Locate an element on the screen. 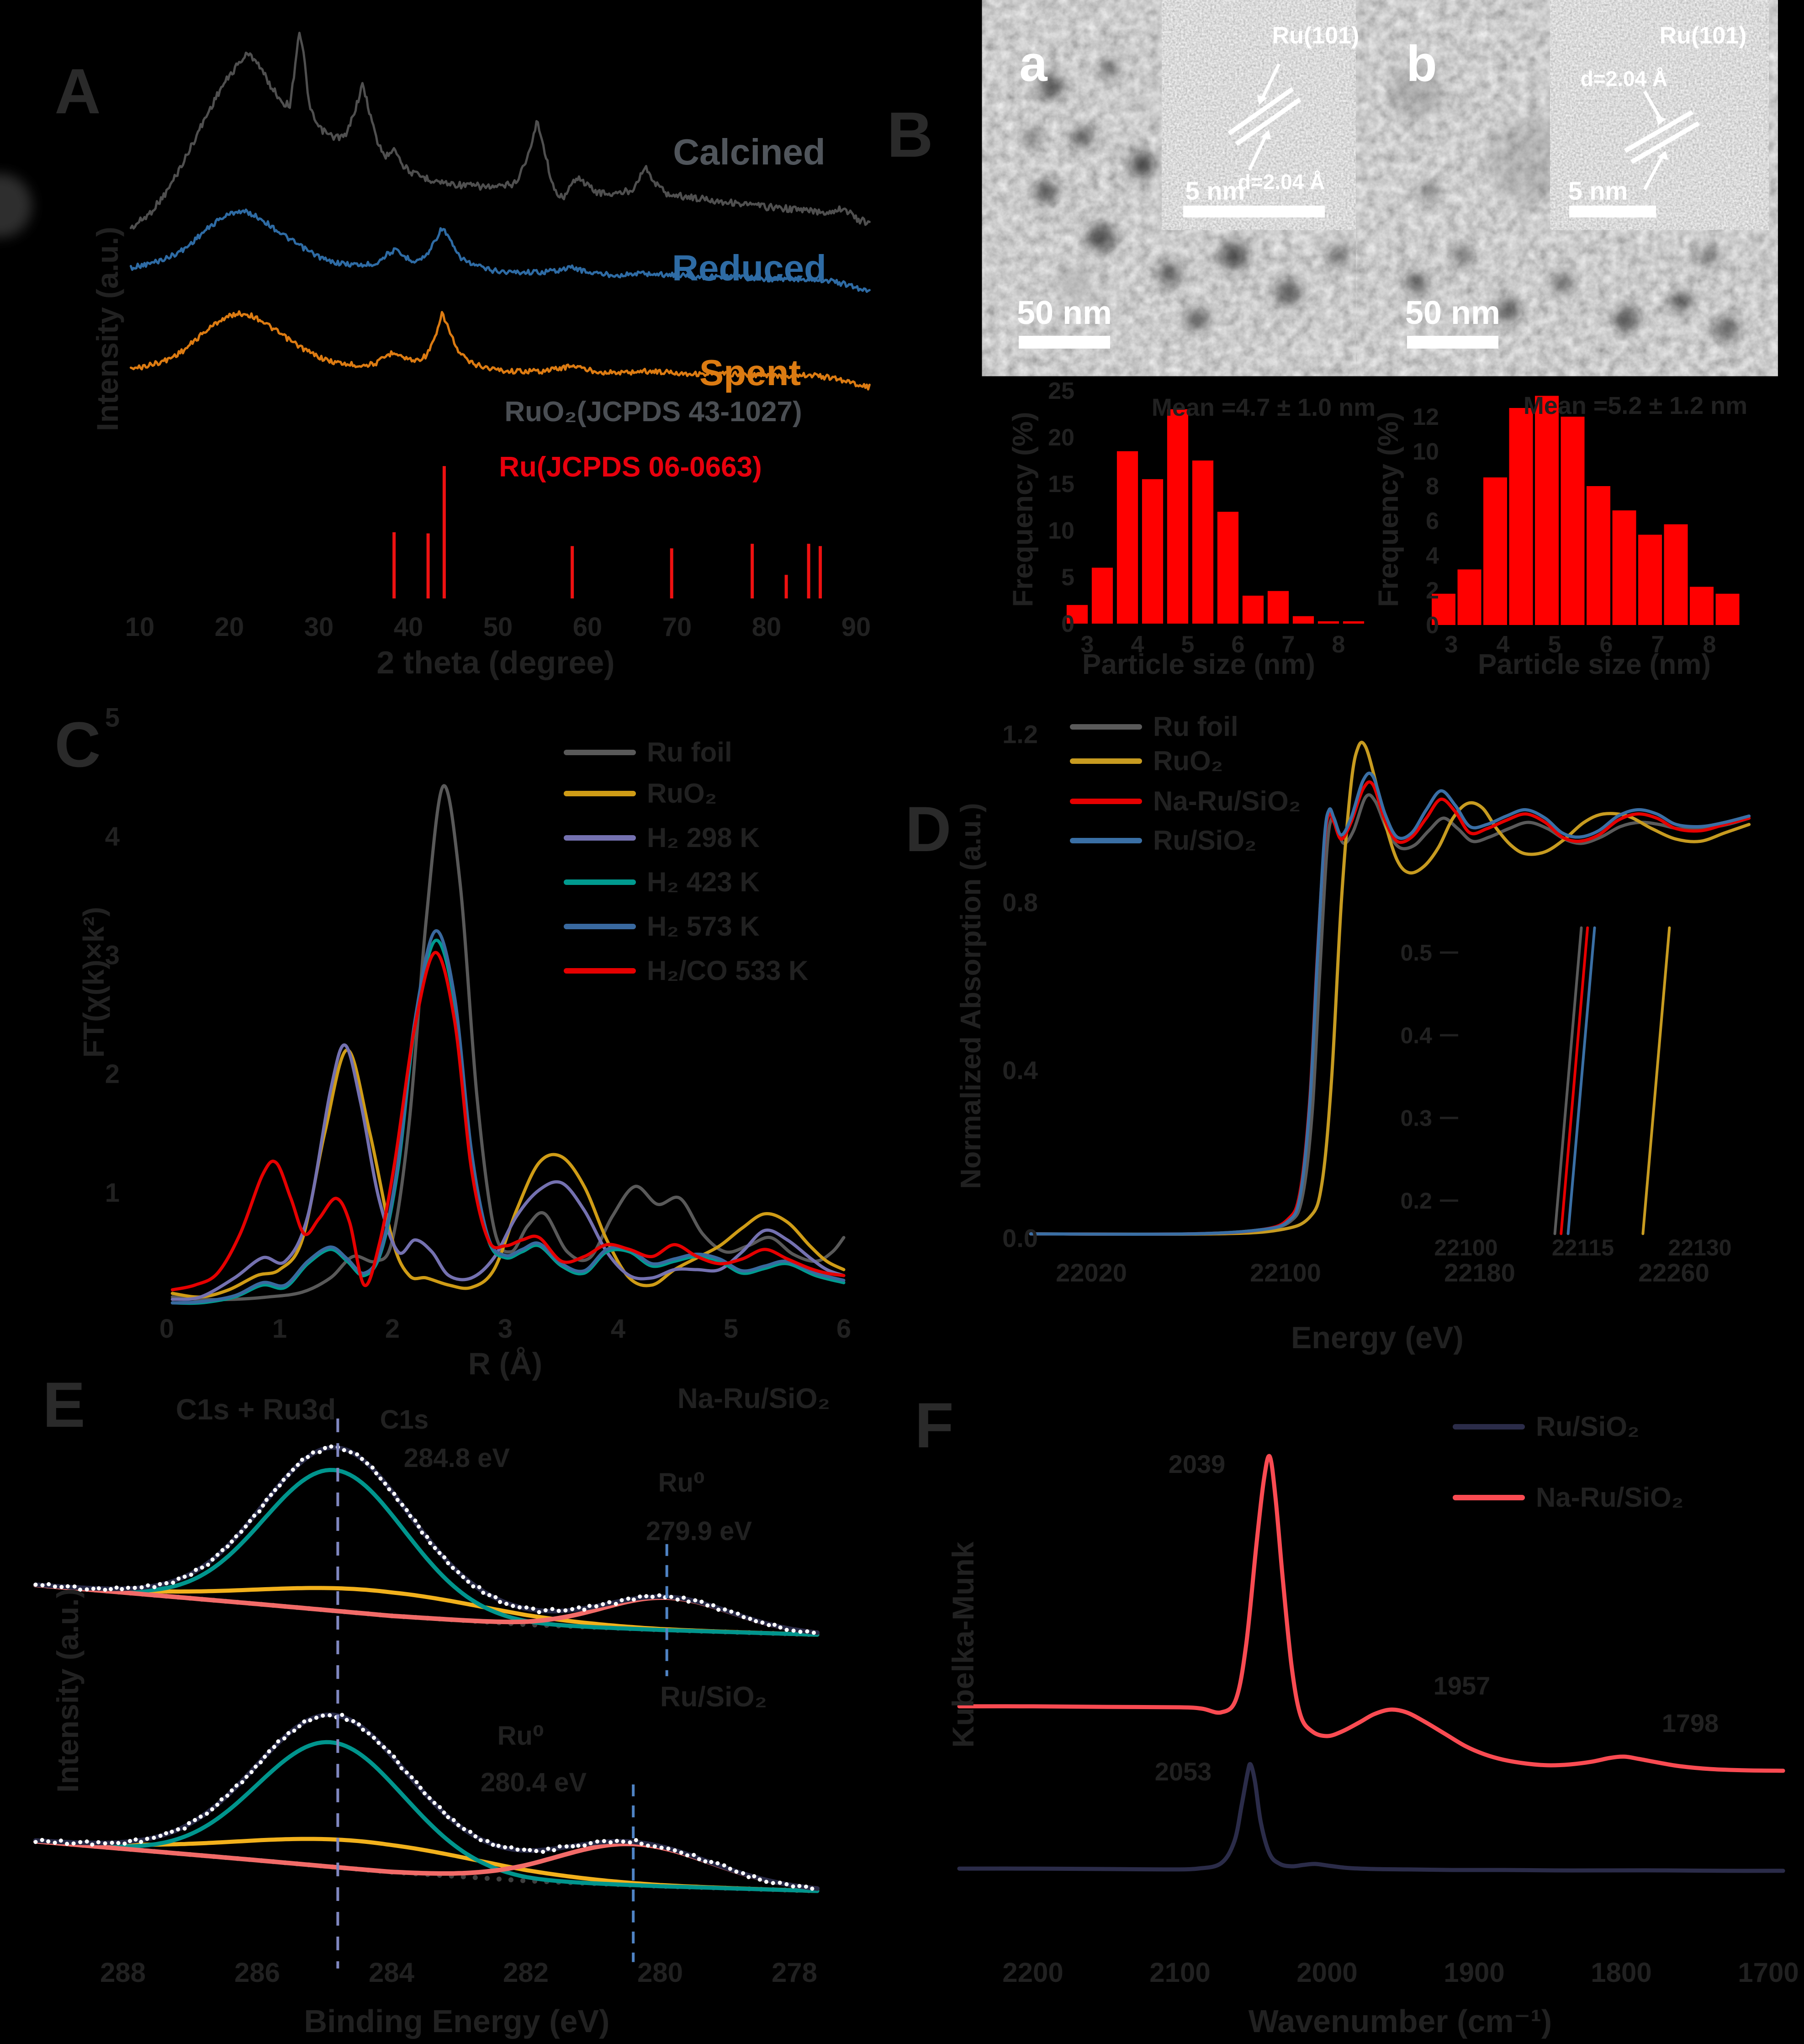 The width and height of the screenshot is (1804, 2044). x-tick-label: 22020 is located at coordinates (1091, 1272).